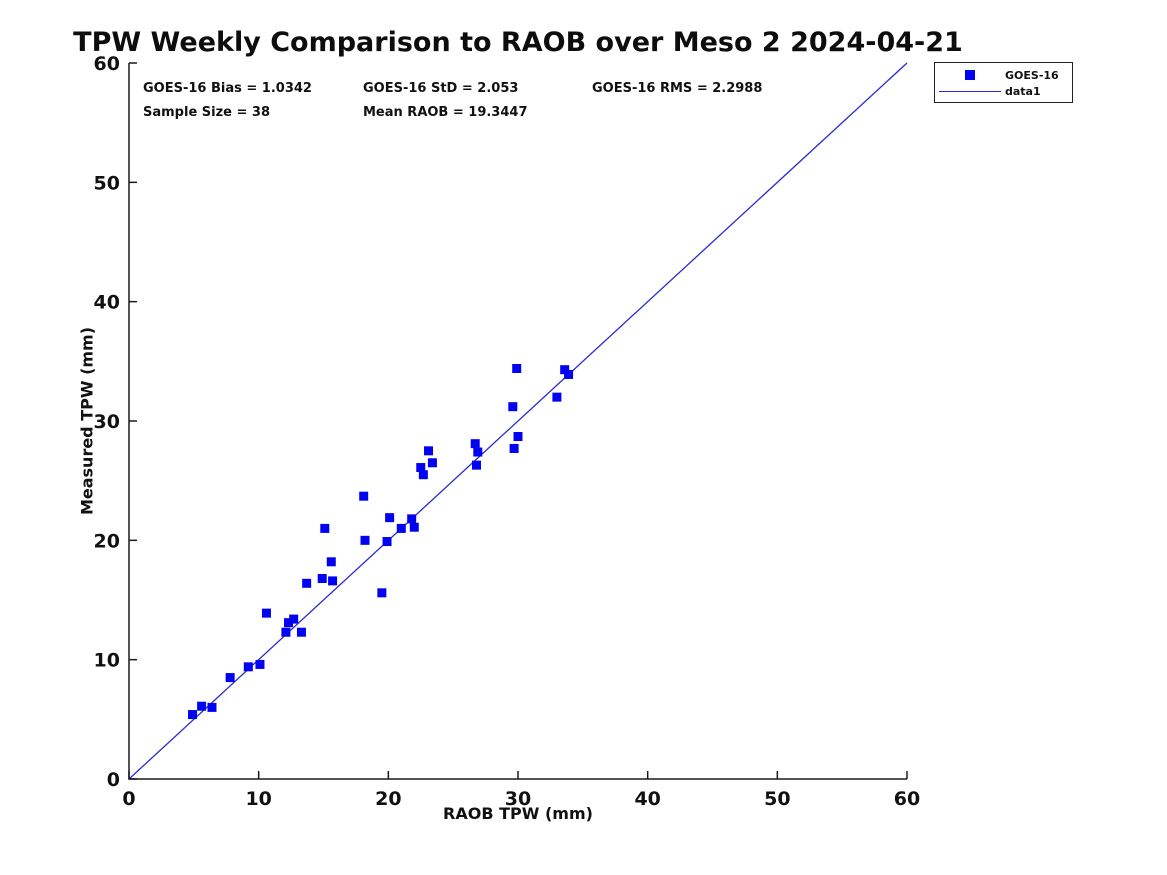 This screenshot has width=1167, height=875. What do you see at coordinates (87, 421) in the screenshot?
I see `y-axis-label: Measured TPW (mm)` at bounding box center [87, 421].